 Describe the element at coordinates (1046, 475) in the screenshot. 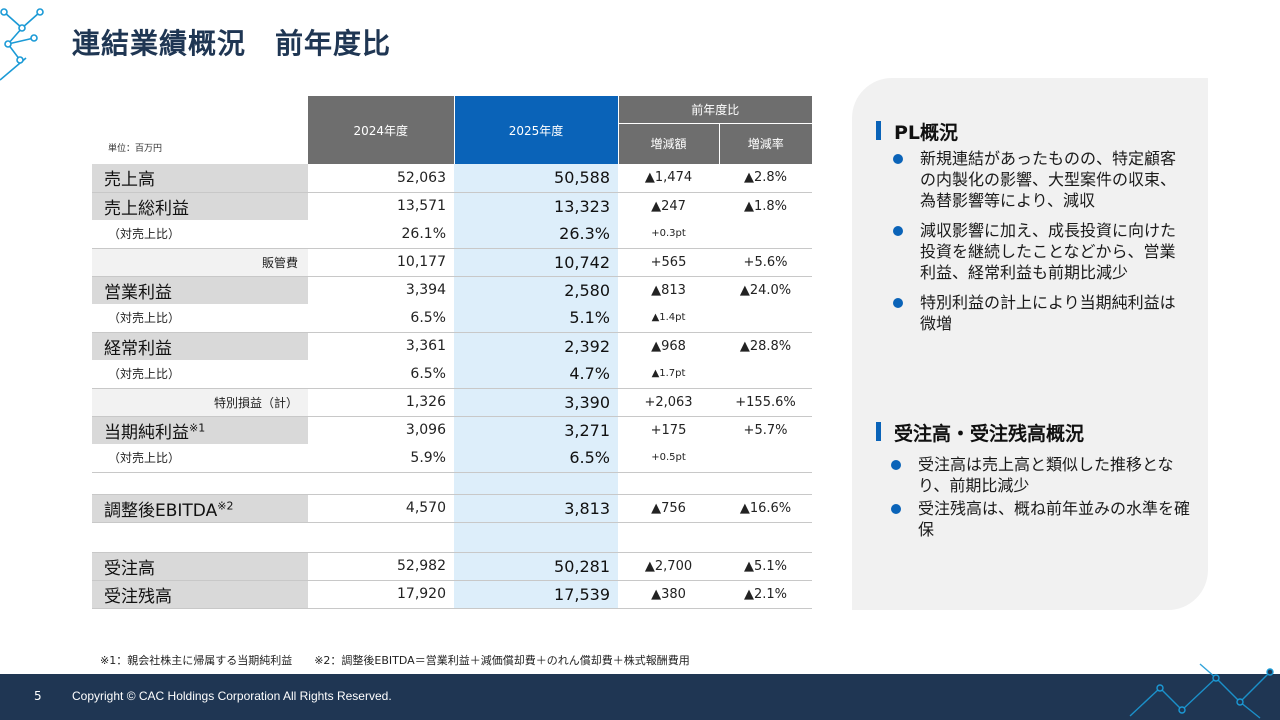

I see `bullet-text: 受注高は売上高と類似した推移となり、前期比減少` at that location.